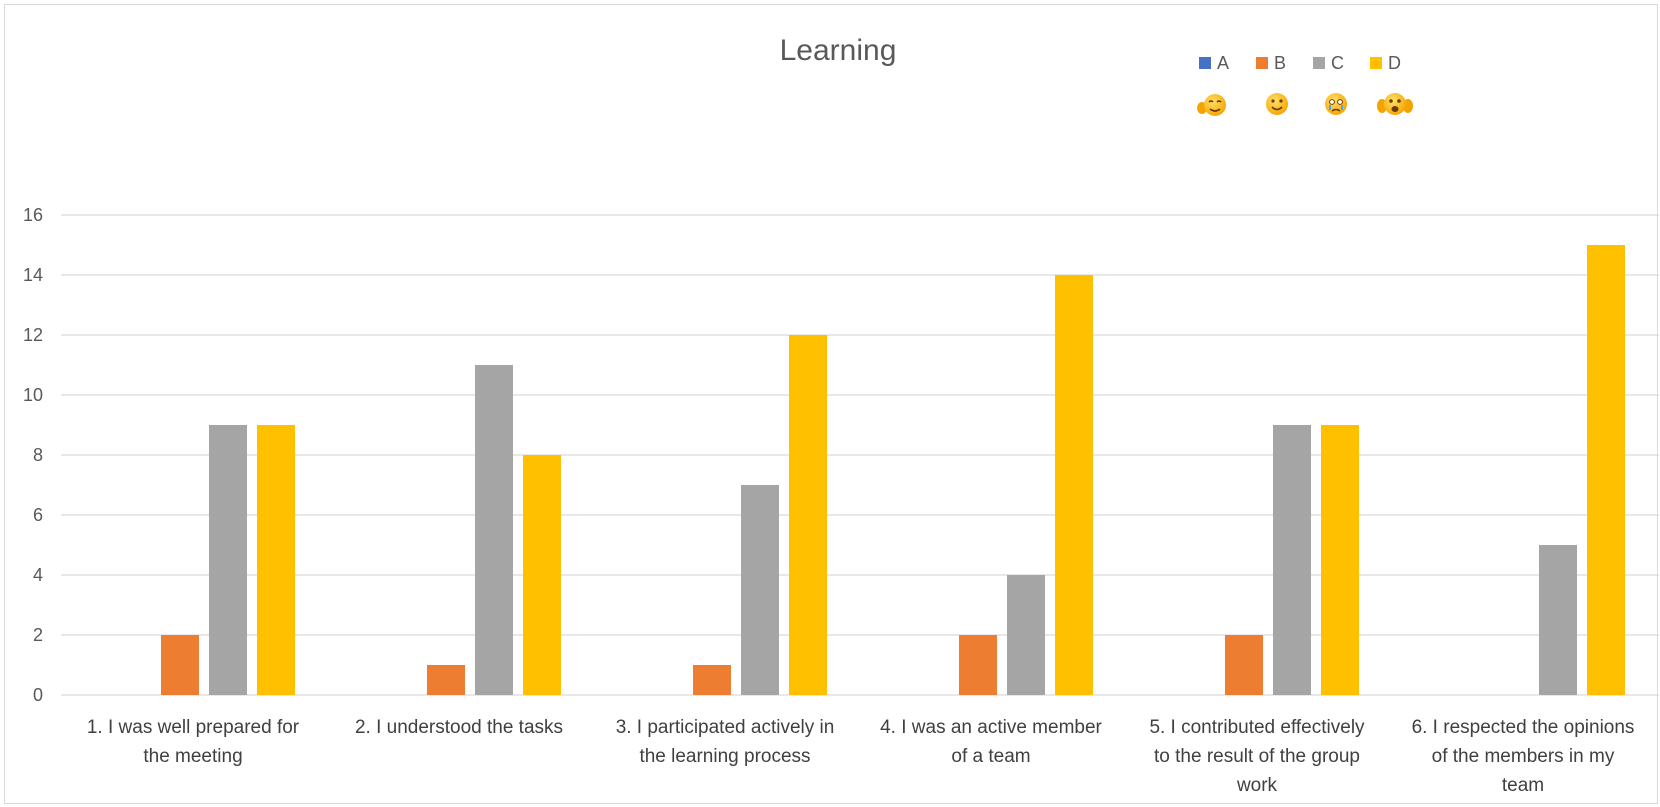 This screenshot has height=807, width=1660. I want to click on clapping-emoji-icon, so click(1395, 104).